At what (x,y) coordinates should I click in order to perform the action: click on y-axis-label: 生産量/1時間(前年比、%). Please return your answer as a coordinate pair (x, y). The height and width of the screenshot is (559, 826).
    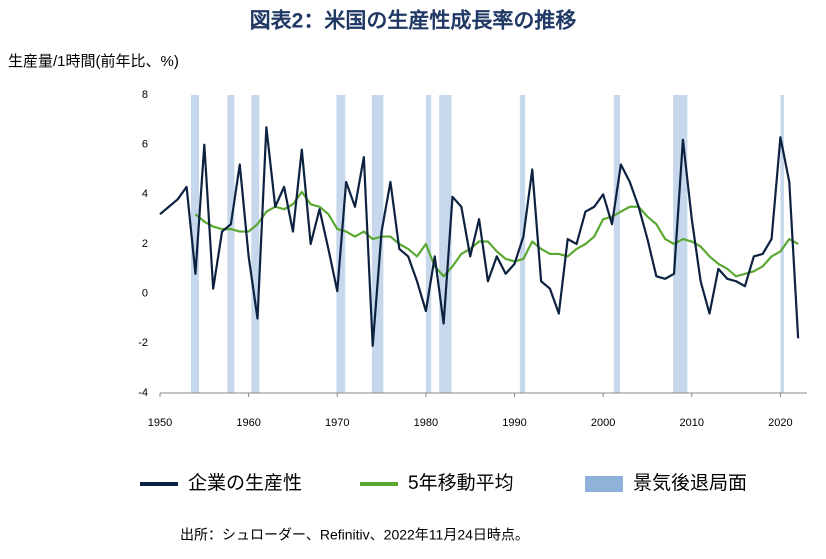
    Looking at the image, I should click on (93, 61).